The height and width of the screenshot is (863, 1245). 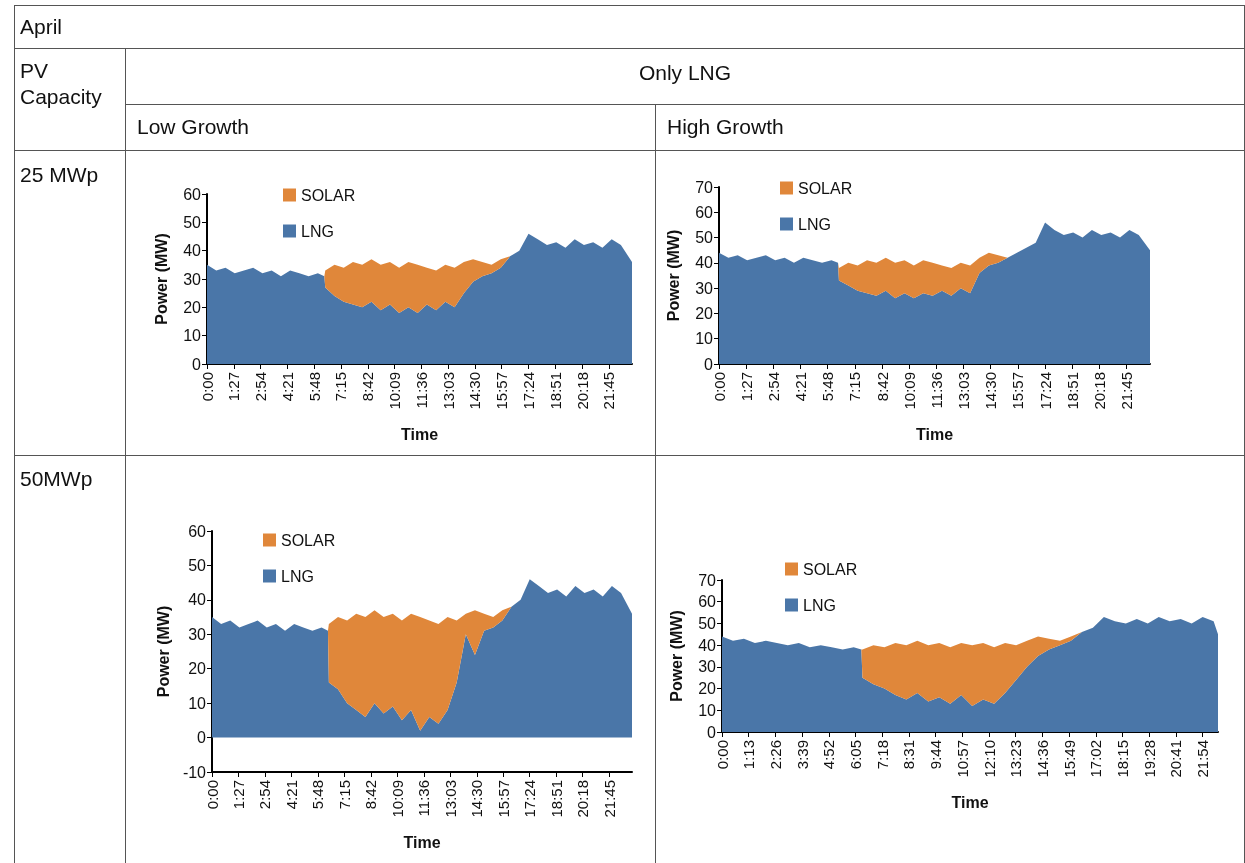 What do you see at coordinates (56, 479) in the screenshot?
I see `text: 50MWp` at bounding box center [56, 479].